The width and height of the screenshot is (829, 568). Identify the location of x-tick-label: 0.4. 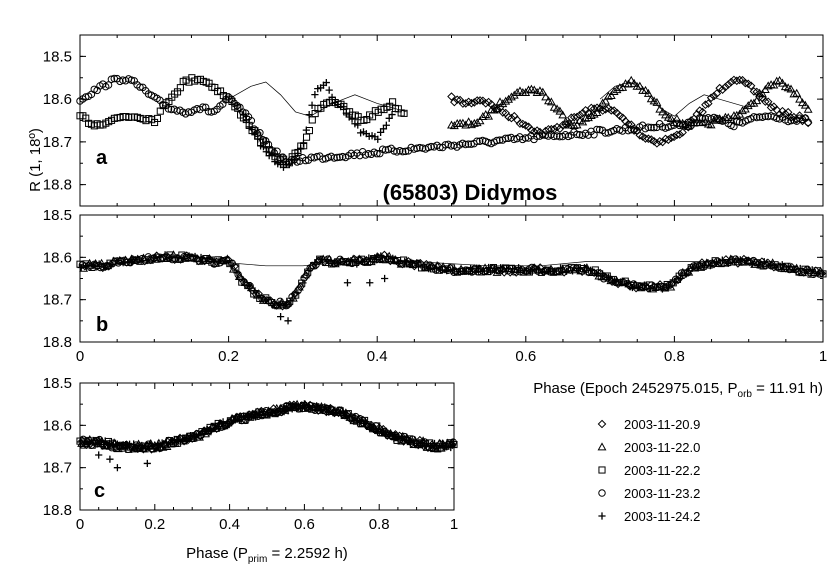
(377, 356).